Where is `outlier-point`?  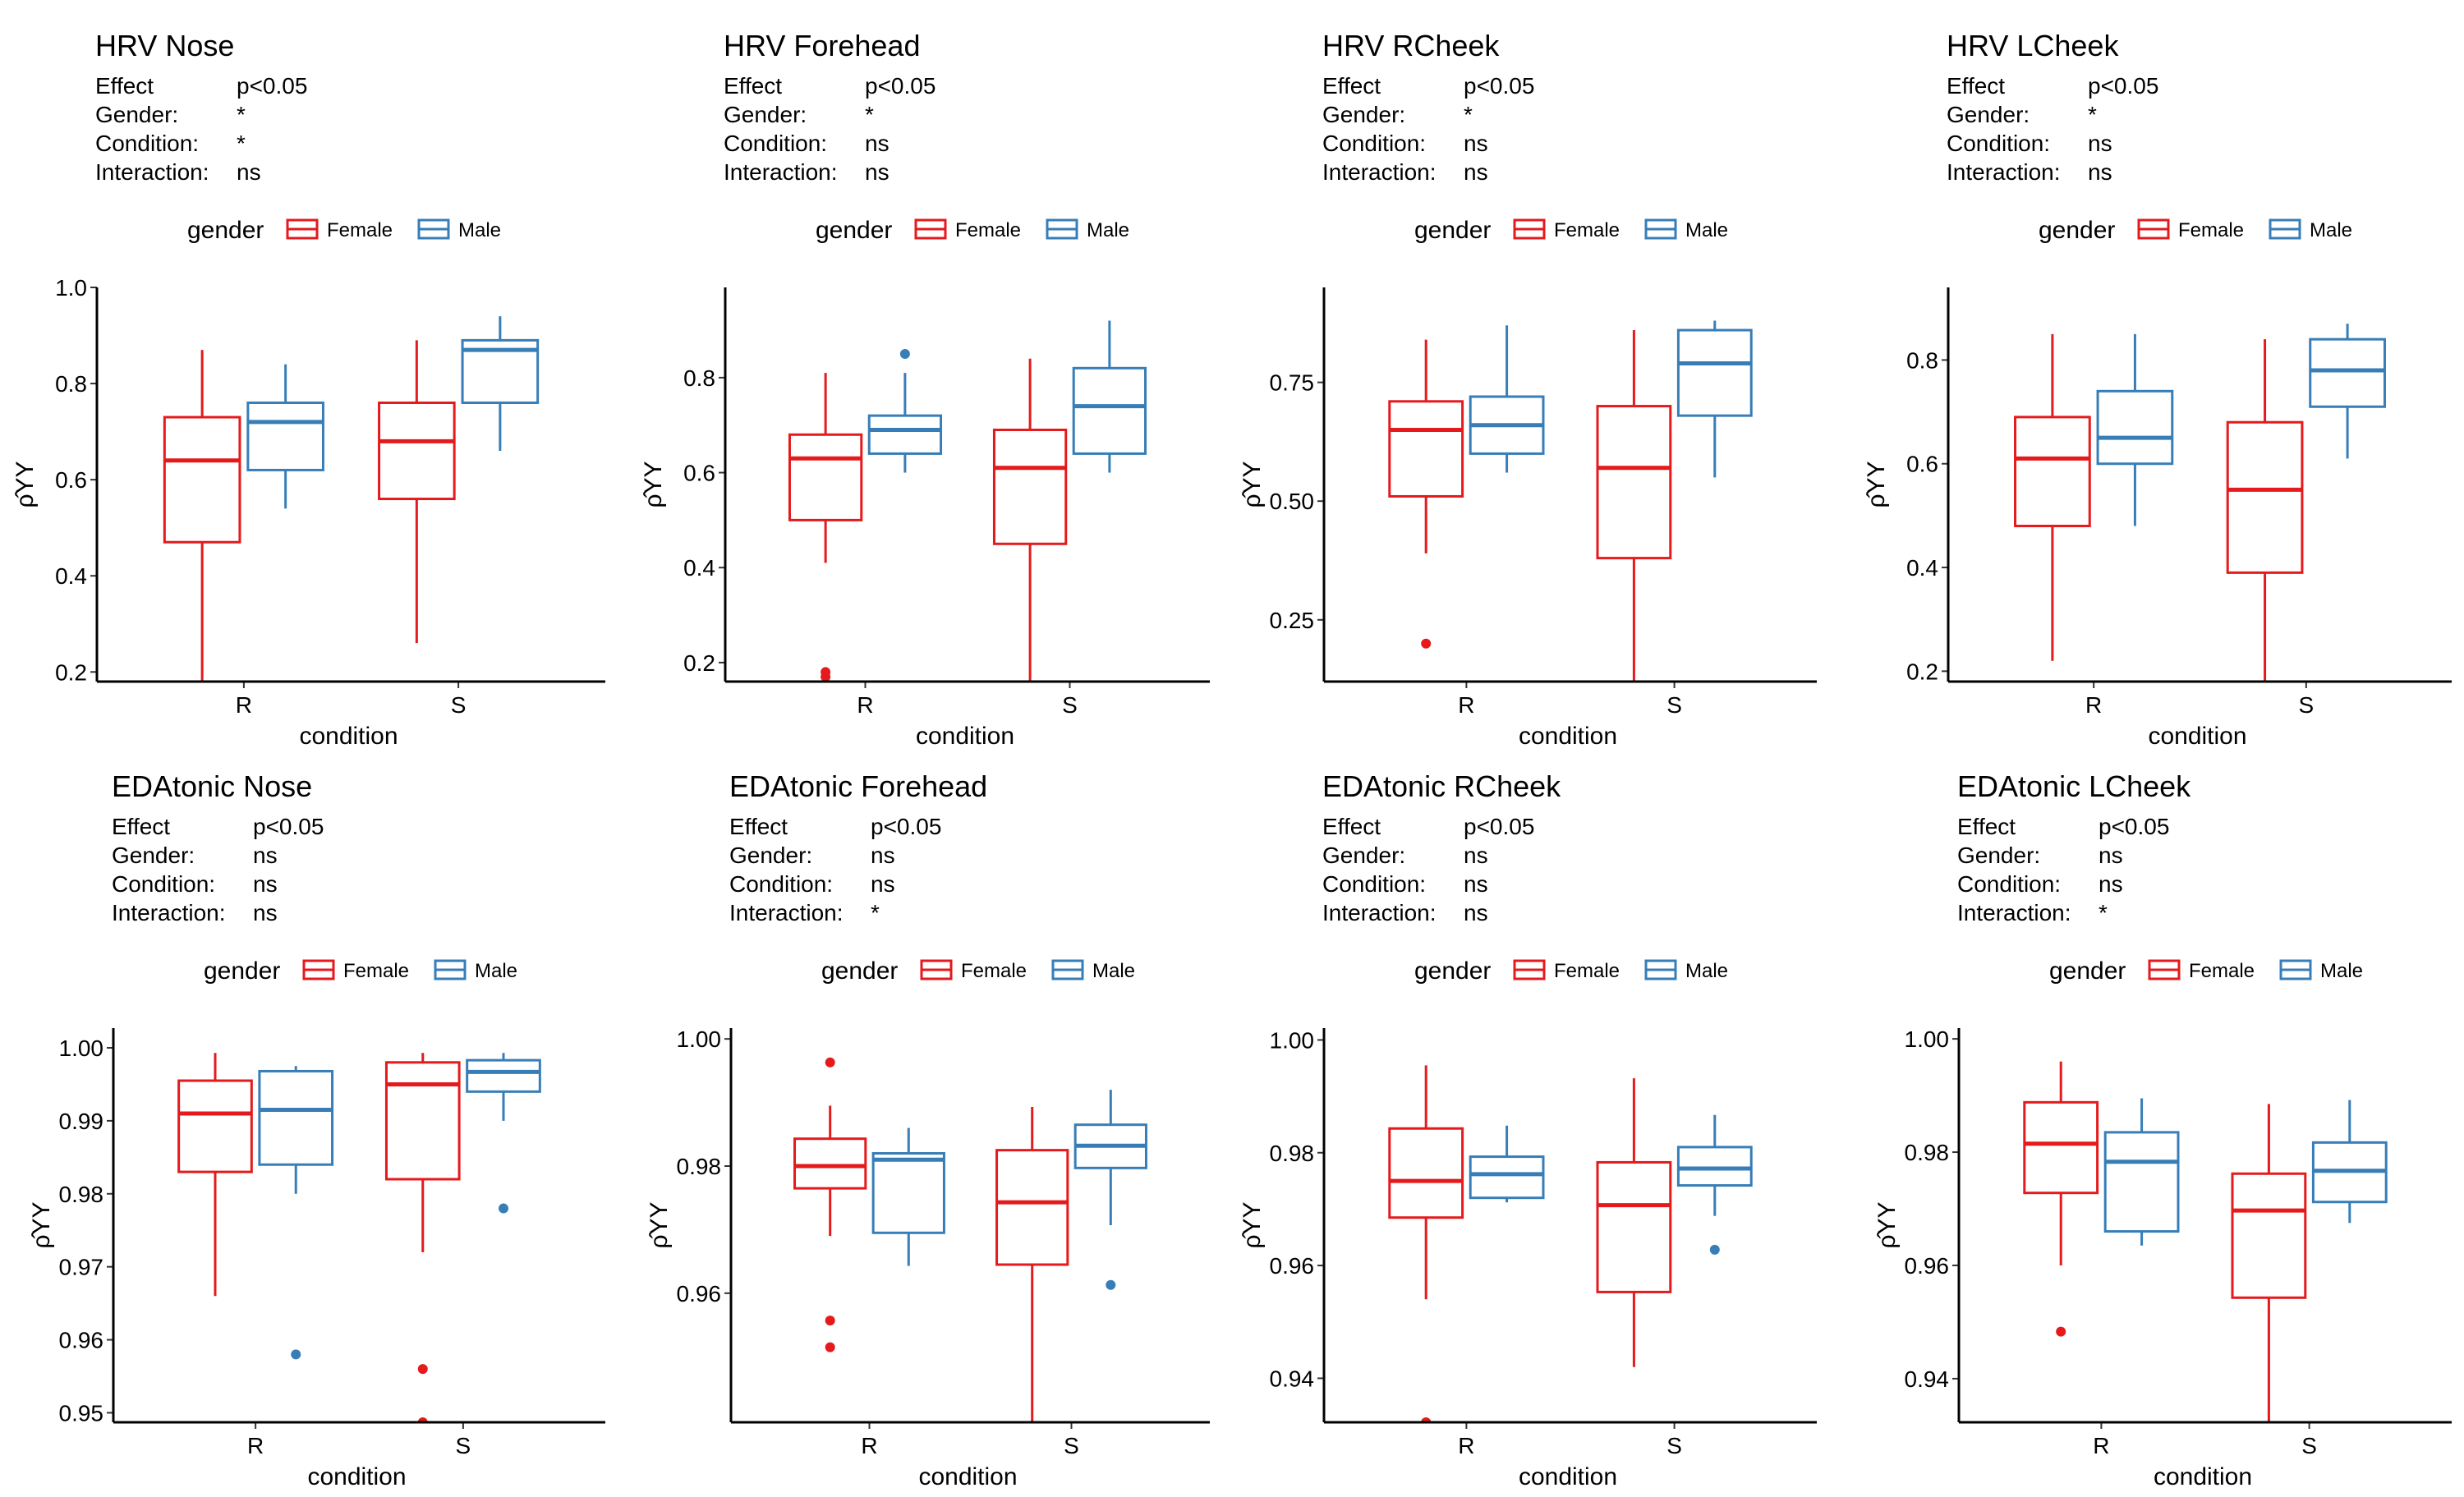
outlier-point is located at coordinates (1111, 1284).